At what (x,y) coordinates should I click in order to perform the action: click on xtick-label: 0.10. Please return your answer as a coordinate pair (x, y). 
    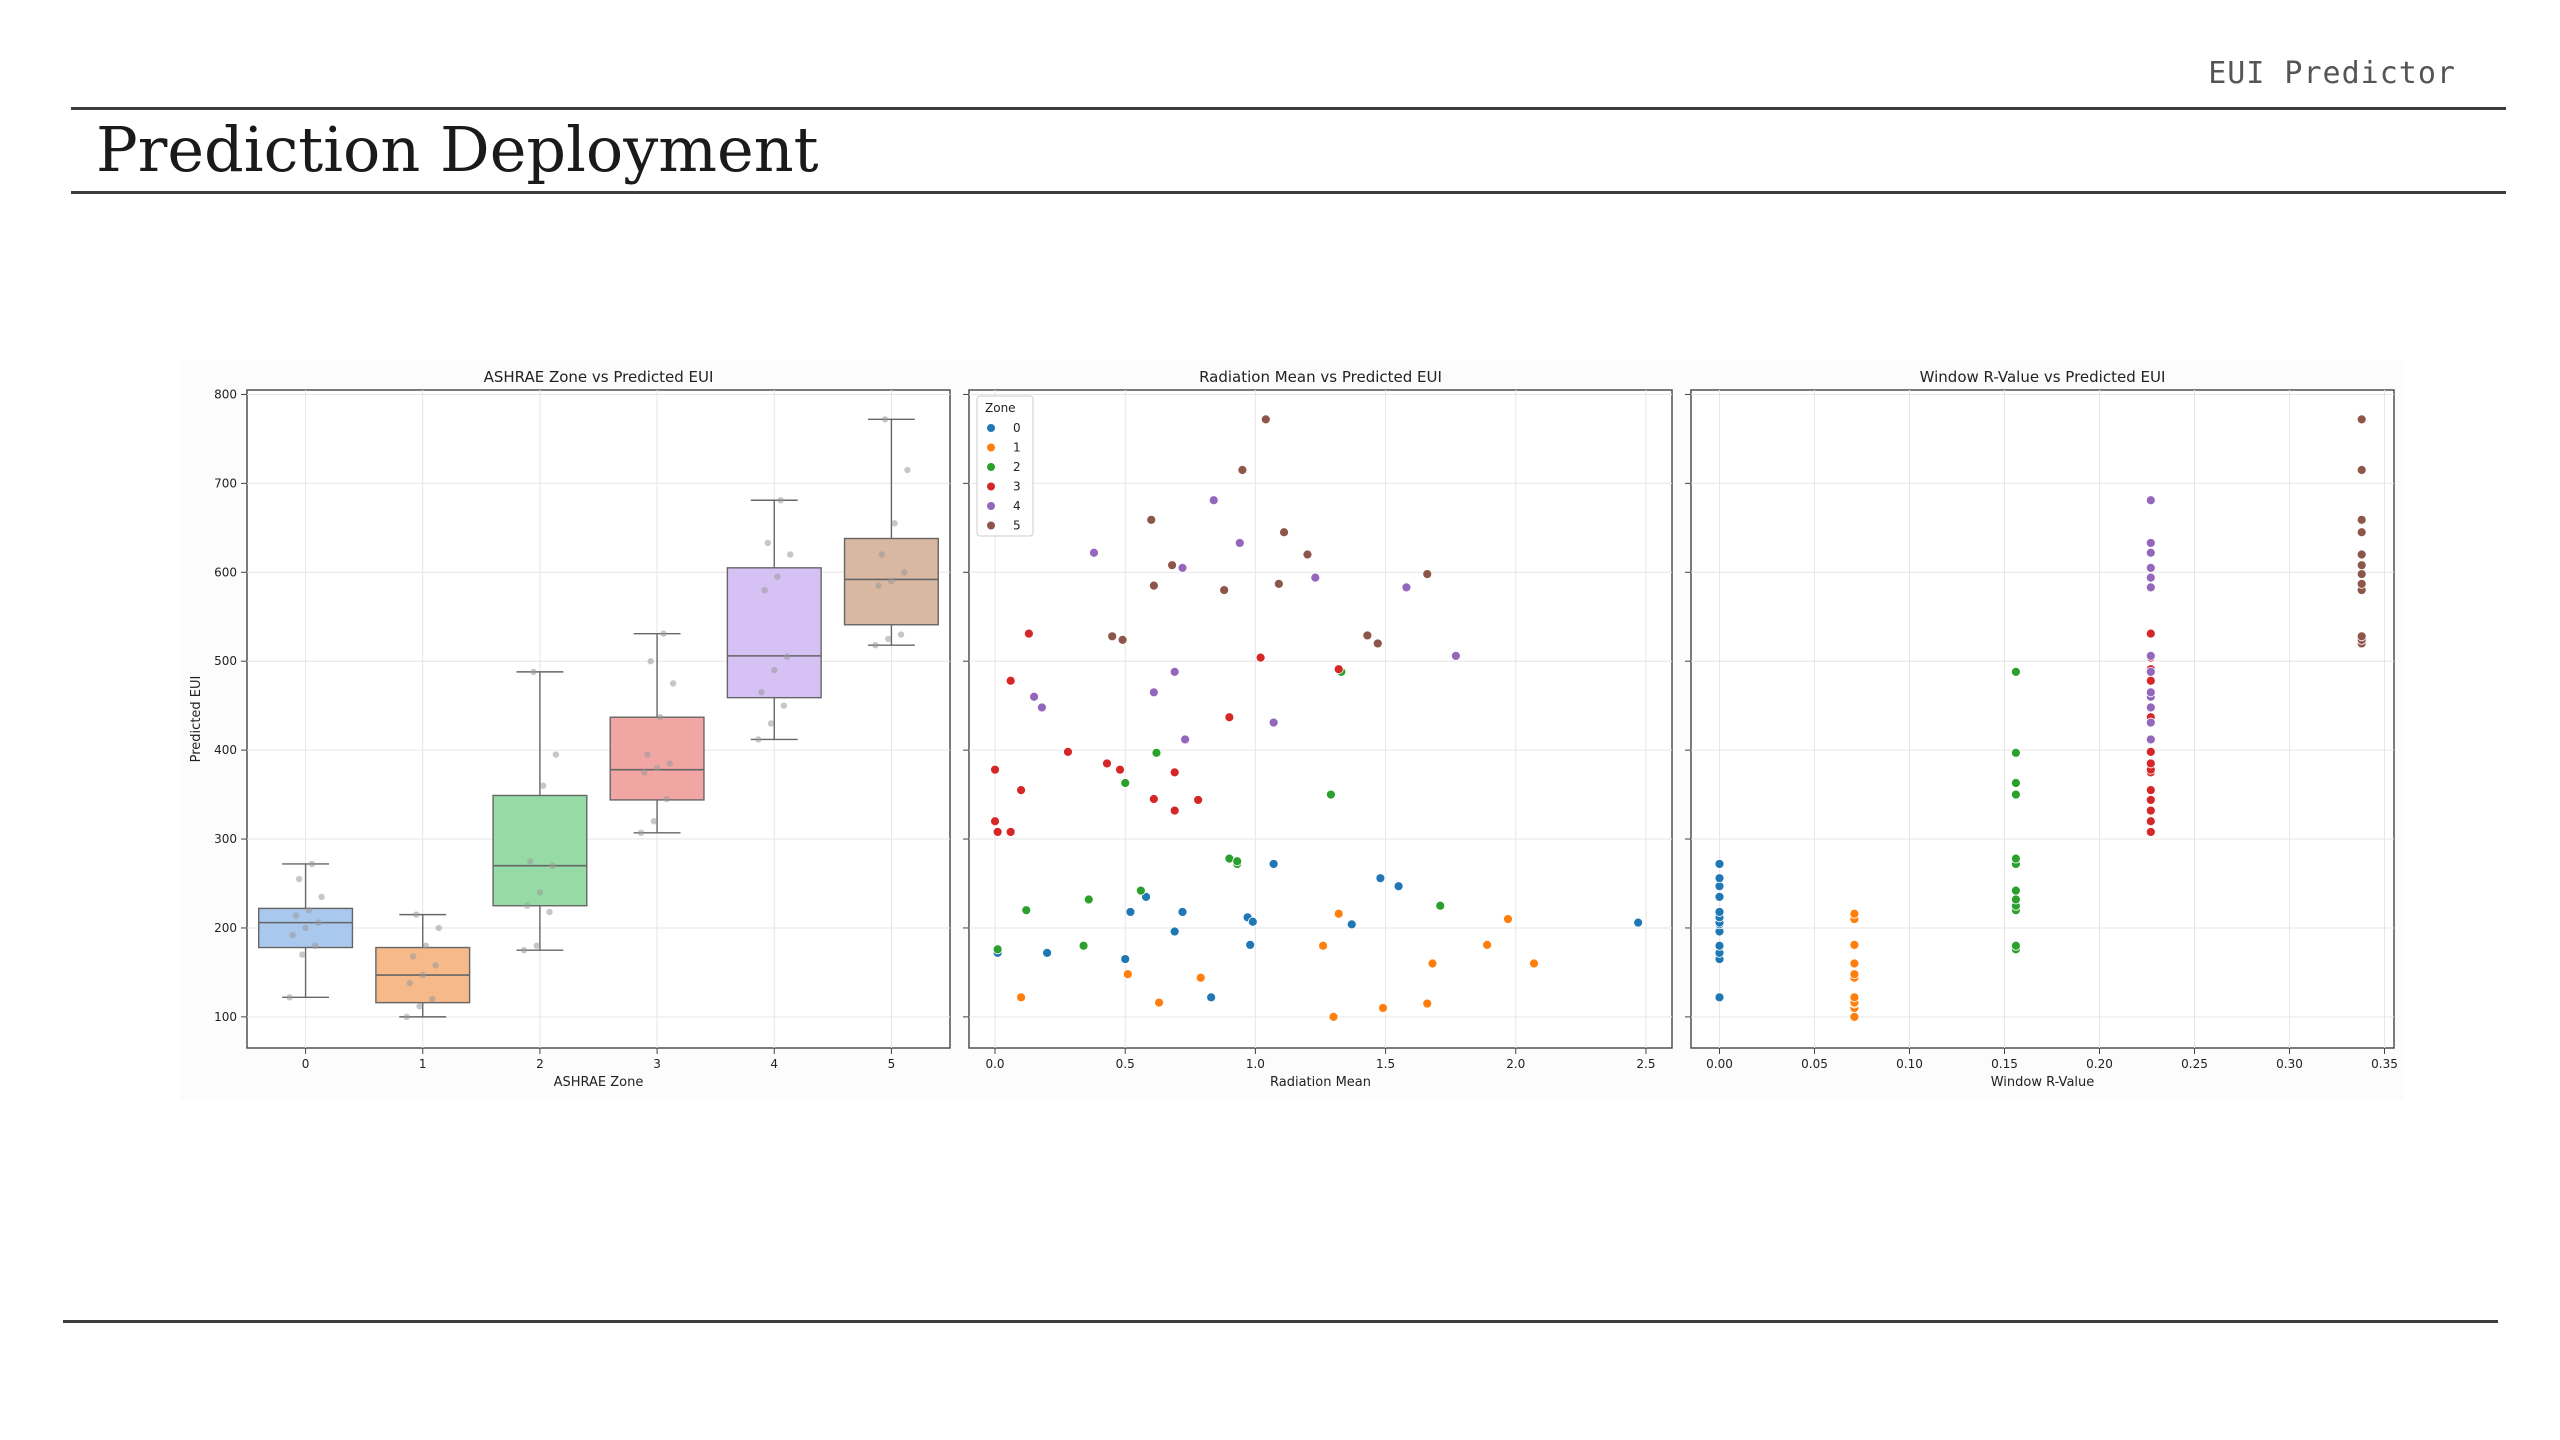
    Looking at the image, I should click on (1909, 1064).